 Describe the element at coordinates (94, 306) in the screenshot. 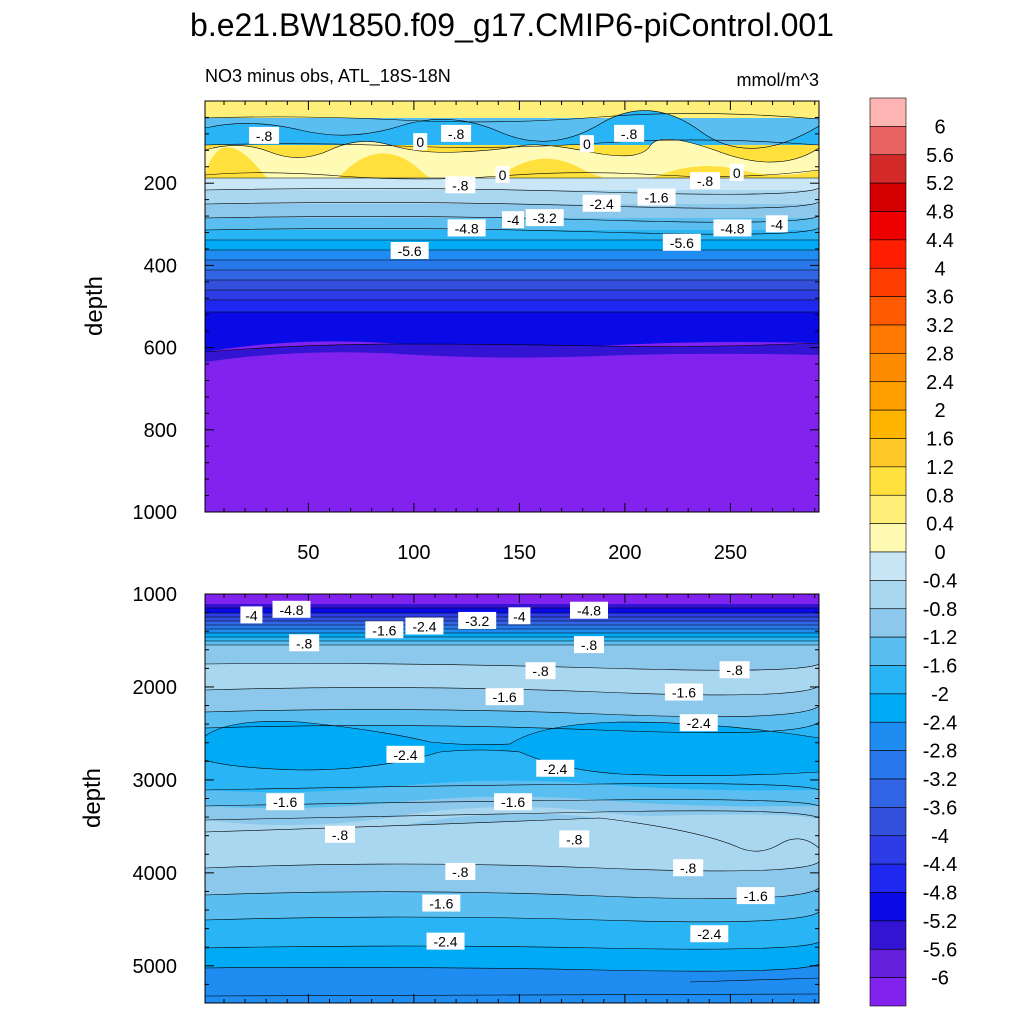

I see `upper-y-axis-label: depth` at that location.